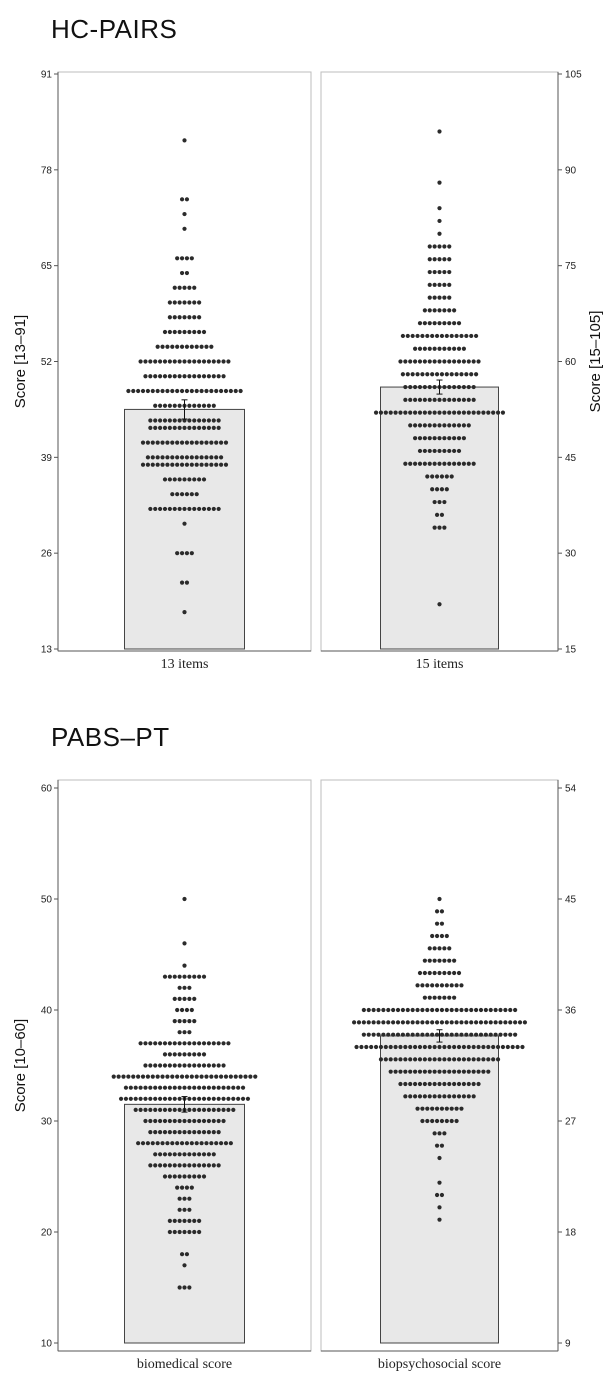 This screenshot has height=1375, width=606. What do you see at coordinates (185, 663) in the screenshot?
I see `category-label-1: 13 items` at bounding box center [185, 663].